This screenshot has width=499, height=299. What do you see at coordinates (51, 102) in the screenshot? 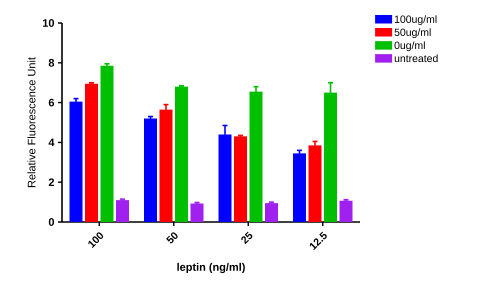
I see `y-tick-label: 6` at bounding box center [51, 102].